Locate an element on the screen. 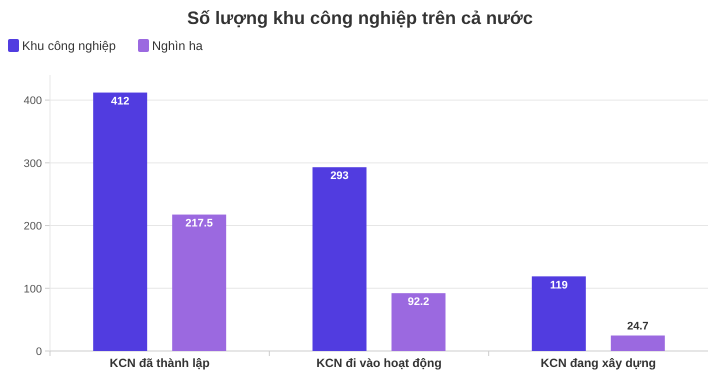 The height and width of the screenshot is (374, 720). y-tick-label: 200 is located at coordinates (33, 226).